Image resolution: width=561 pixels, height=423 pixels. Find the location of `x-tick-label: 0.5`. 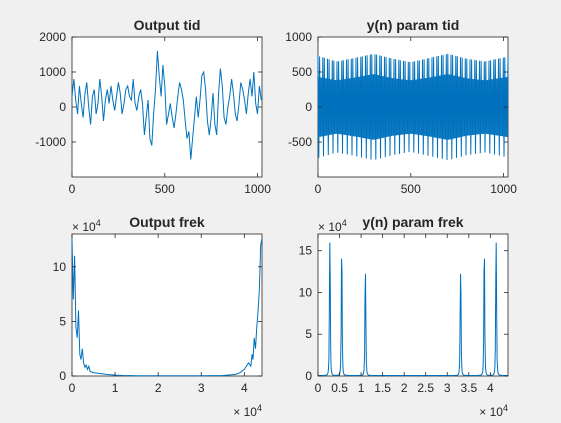

x-tick-label: 0.5 is located at coordinates (339, 388).